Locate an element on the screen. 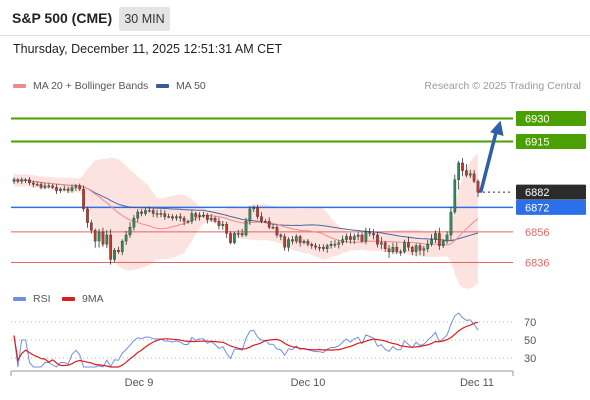  current-price-tag is located at coordinates (551, 192).